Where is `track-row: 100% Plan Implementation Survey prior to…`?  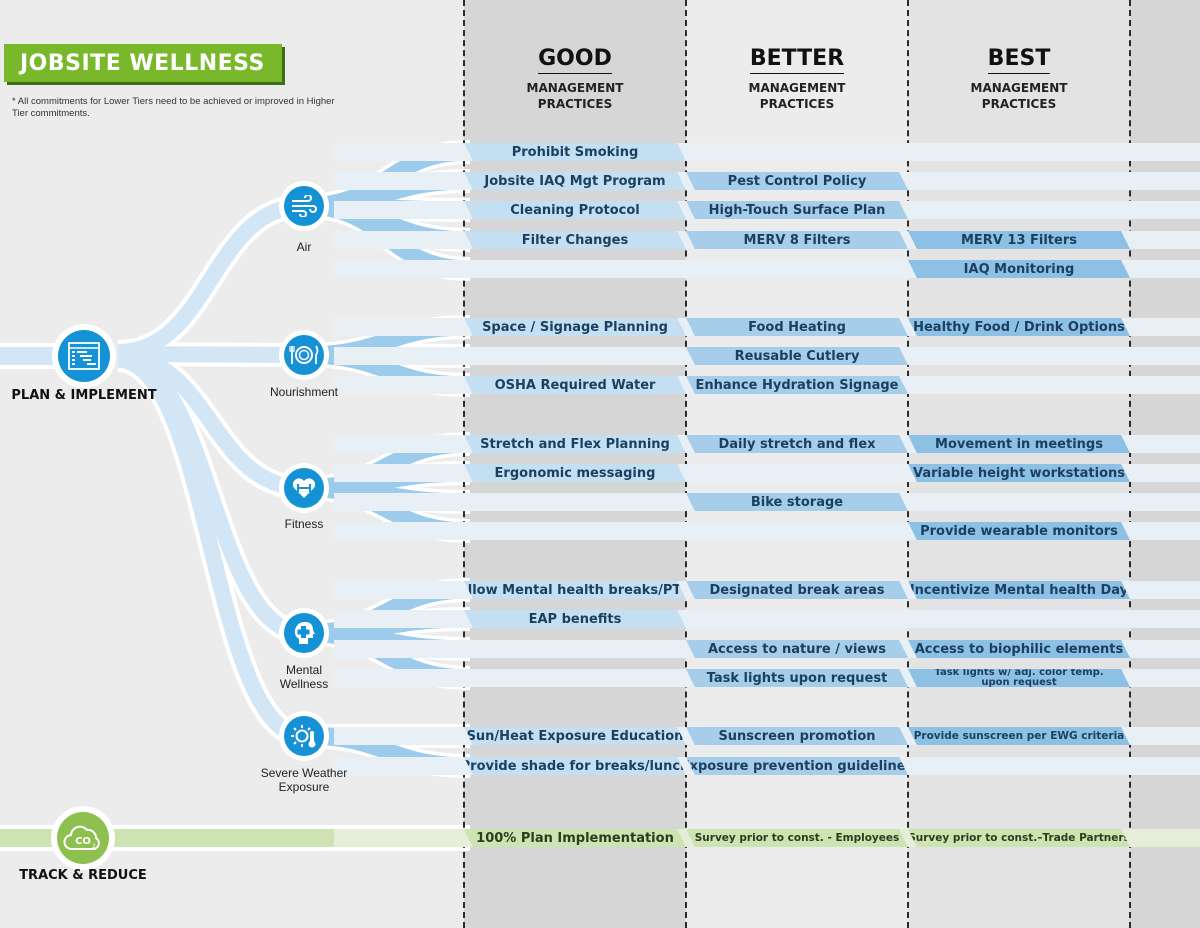
track-row: 100% Plan Implementation Survey prior to… is located at coordinates (767, 838).